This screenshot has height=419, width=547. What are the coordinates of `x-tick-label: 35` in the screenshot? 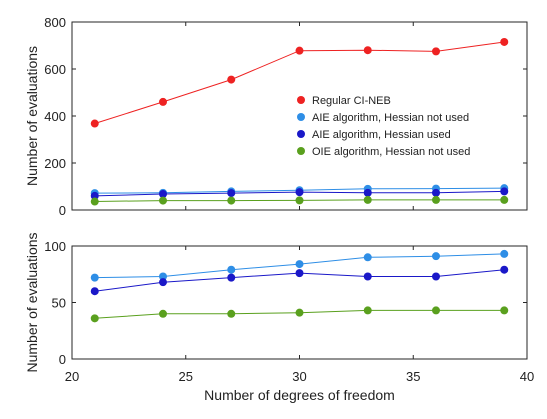 It's located at (413, 376).